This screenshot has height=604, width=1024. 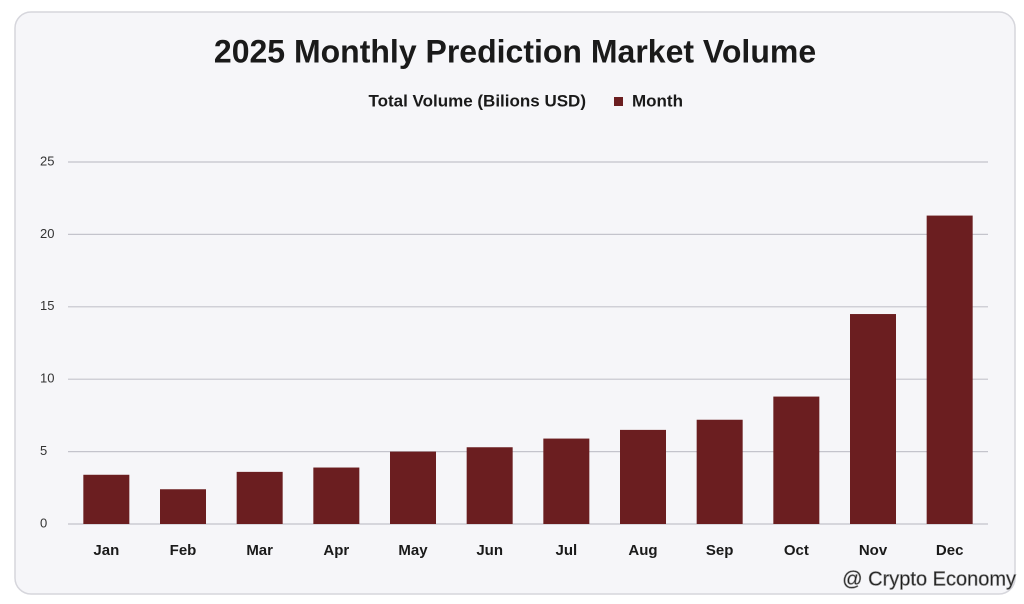 What do you see at coordinates (929, 579) in the screenshot?
I see `watermark: @ Crypto Economy` at bounding box center [929, 579].